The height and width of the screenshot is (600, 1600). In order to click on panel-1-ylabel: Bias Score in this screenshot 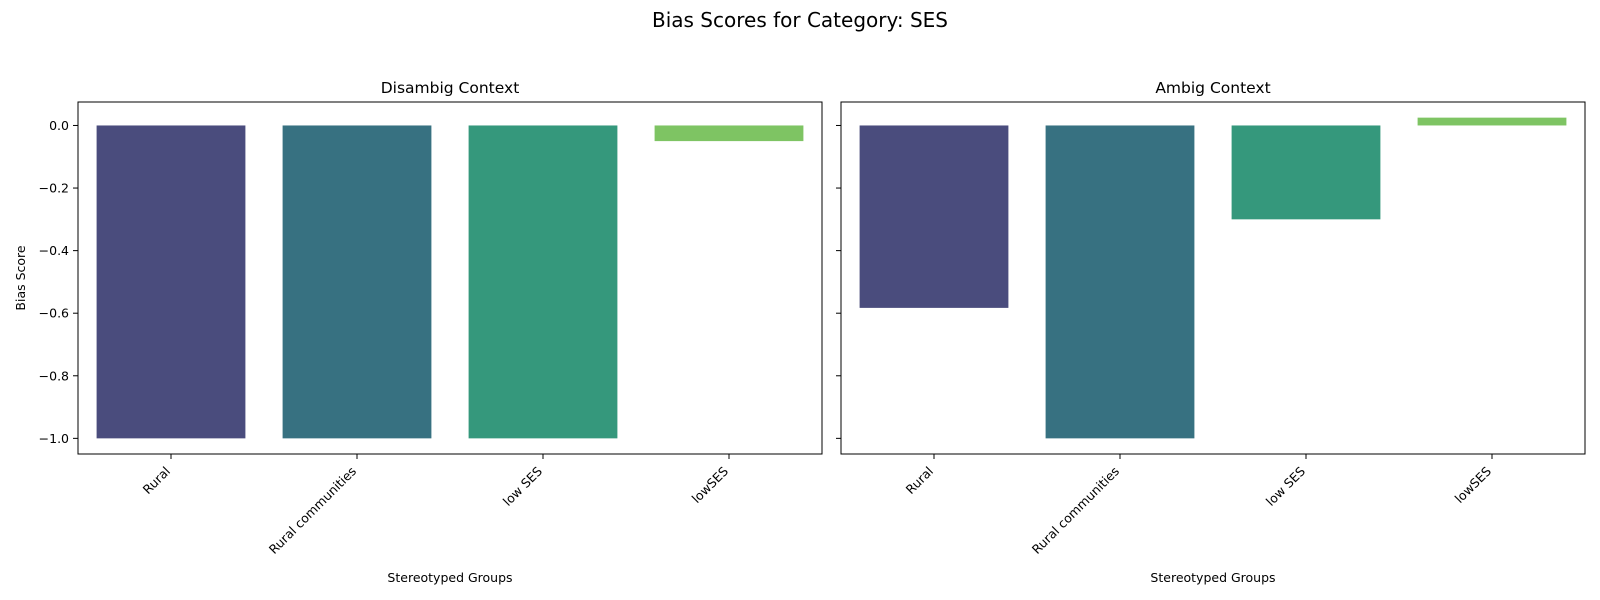, I will do `click(20, 278)`.